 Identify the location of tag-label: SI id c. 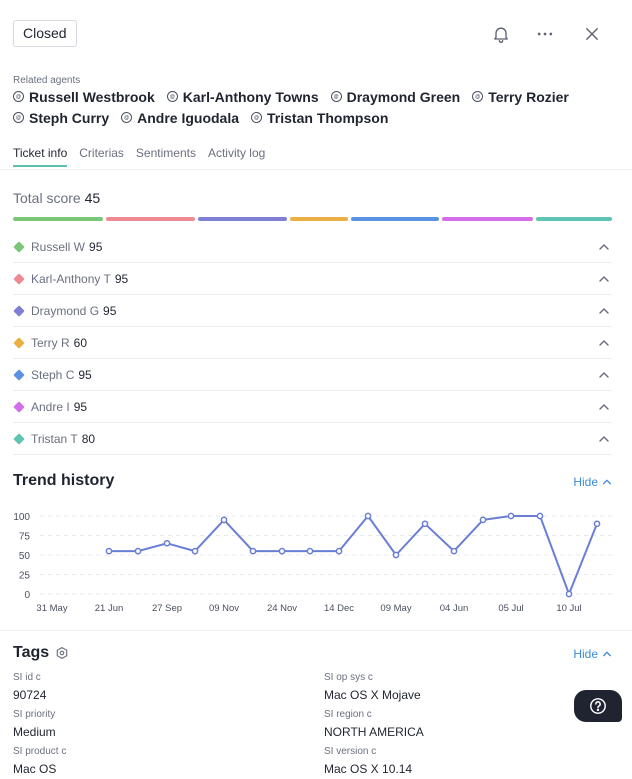
(27, 677).